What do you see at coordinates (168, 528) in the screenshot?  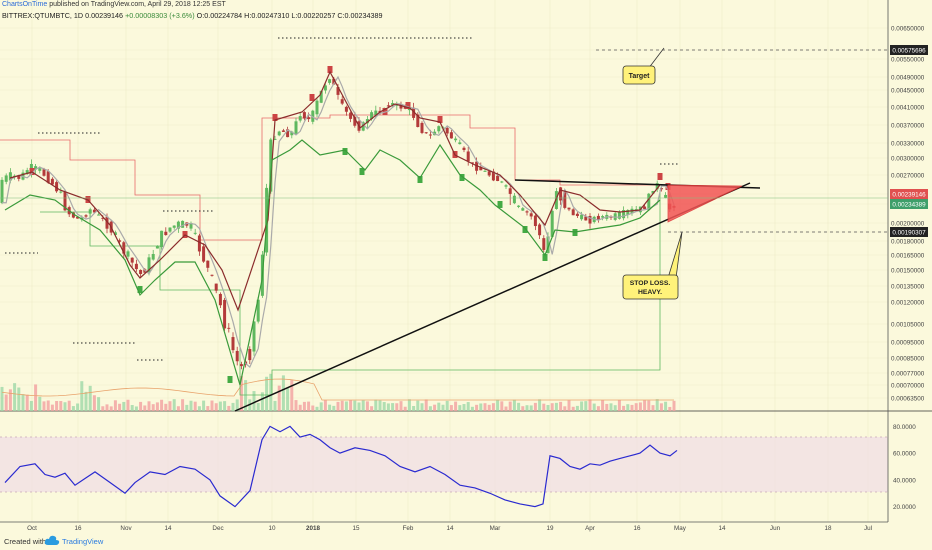 I see `time-tick-label: 14` at bounding box center [168, 528].